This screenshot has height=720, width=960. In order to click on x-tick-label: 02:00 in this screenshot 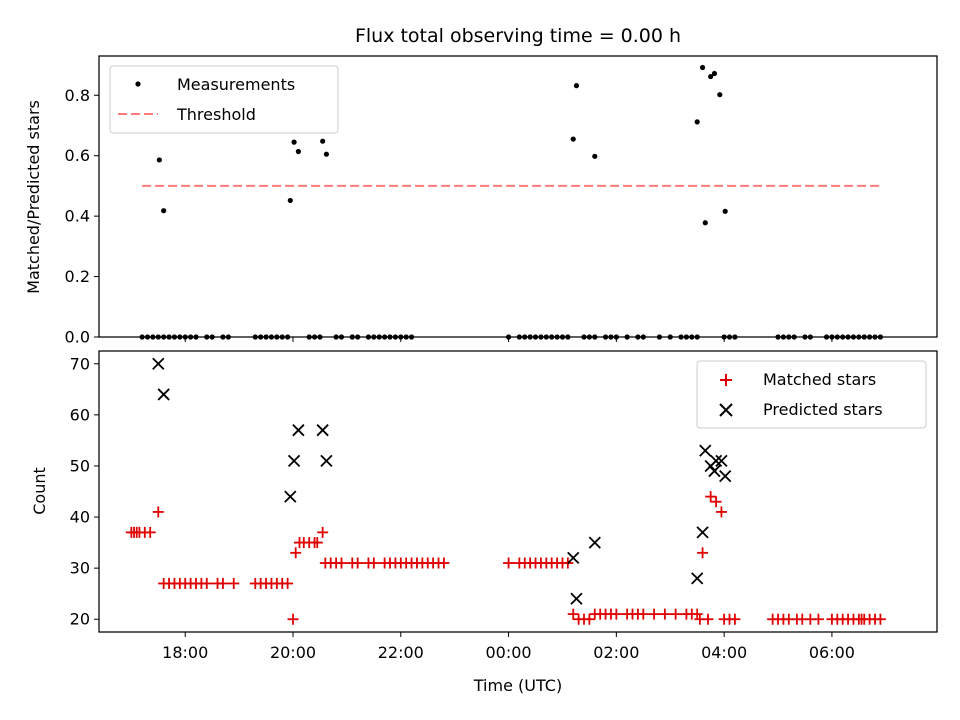, I will do `click(616, 652)`.